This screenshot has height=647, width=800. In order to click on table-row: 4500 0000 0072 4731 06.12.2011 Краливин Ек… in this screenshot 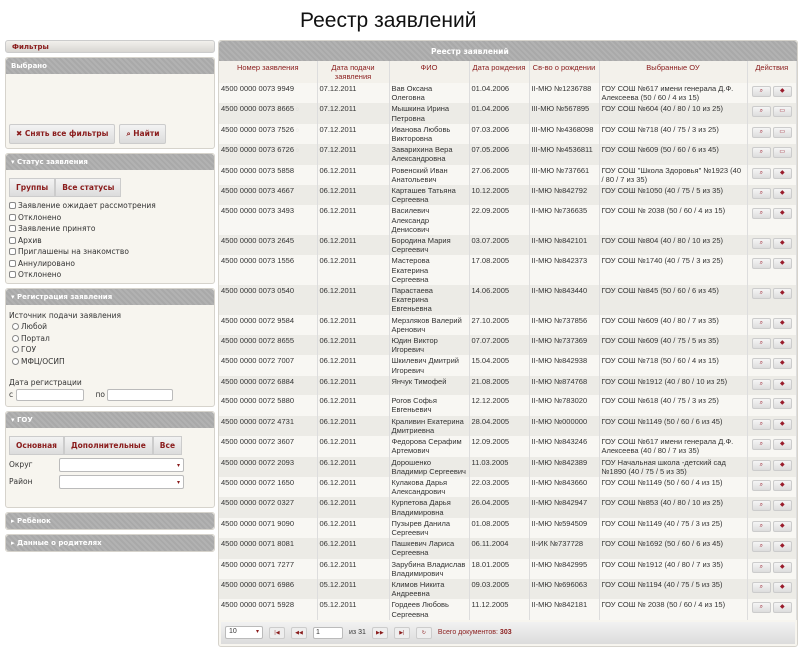, I will do `click(508, 426)`.